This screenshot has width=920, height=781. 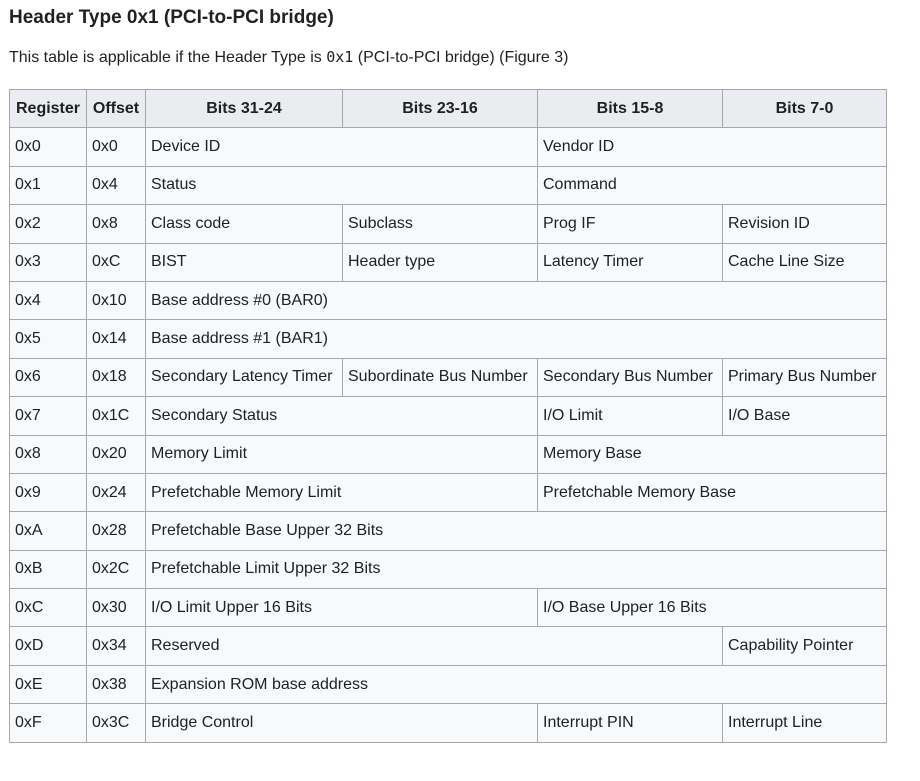 What do you see at coordinates (244, 108) in the screenshot?
I see `column-header: Bits 31-24` at bounding box center [244, 108].